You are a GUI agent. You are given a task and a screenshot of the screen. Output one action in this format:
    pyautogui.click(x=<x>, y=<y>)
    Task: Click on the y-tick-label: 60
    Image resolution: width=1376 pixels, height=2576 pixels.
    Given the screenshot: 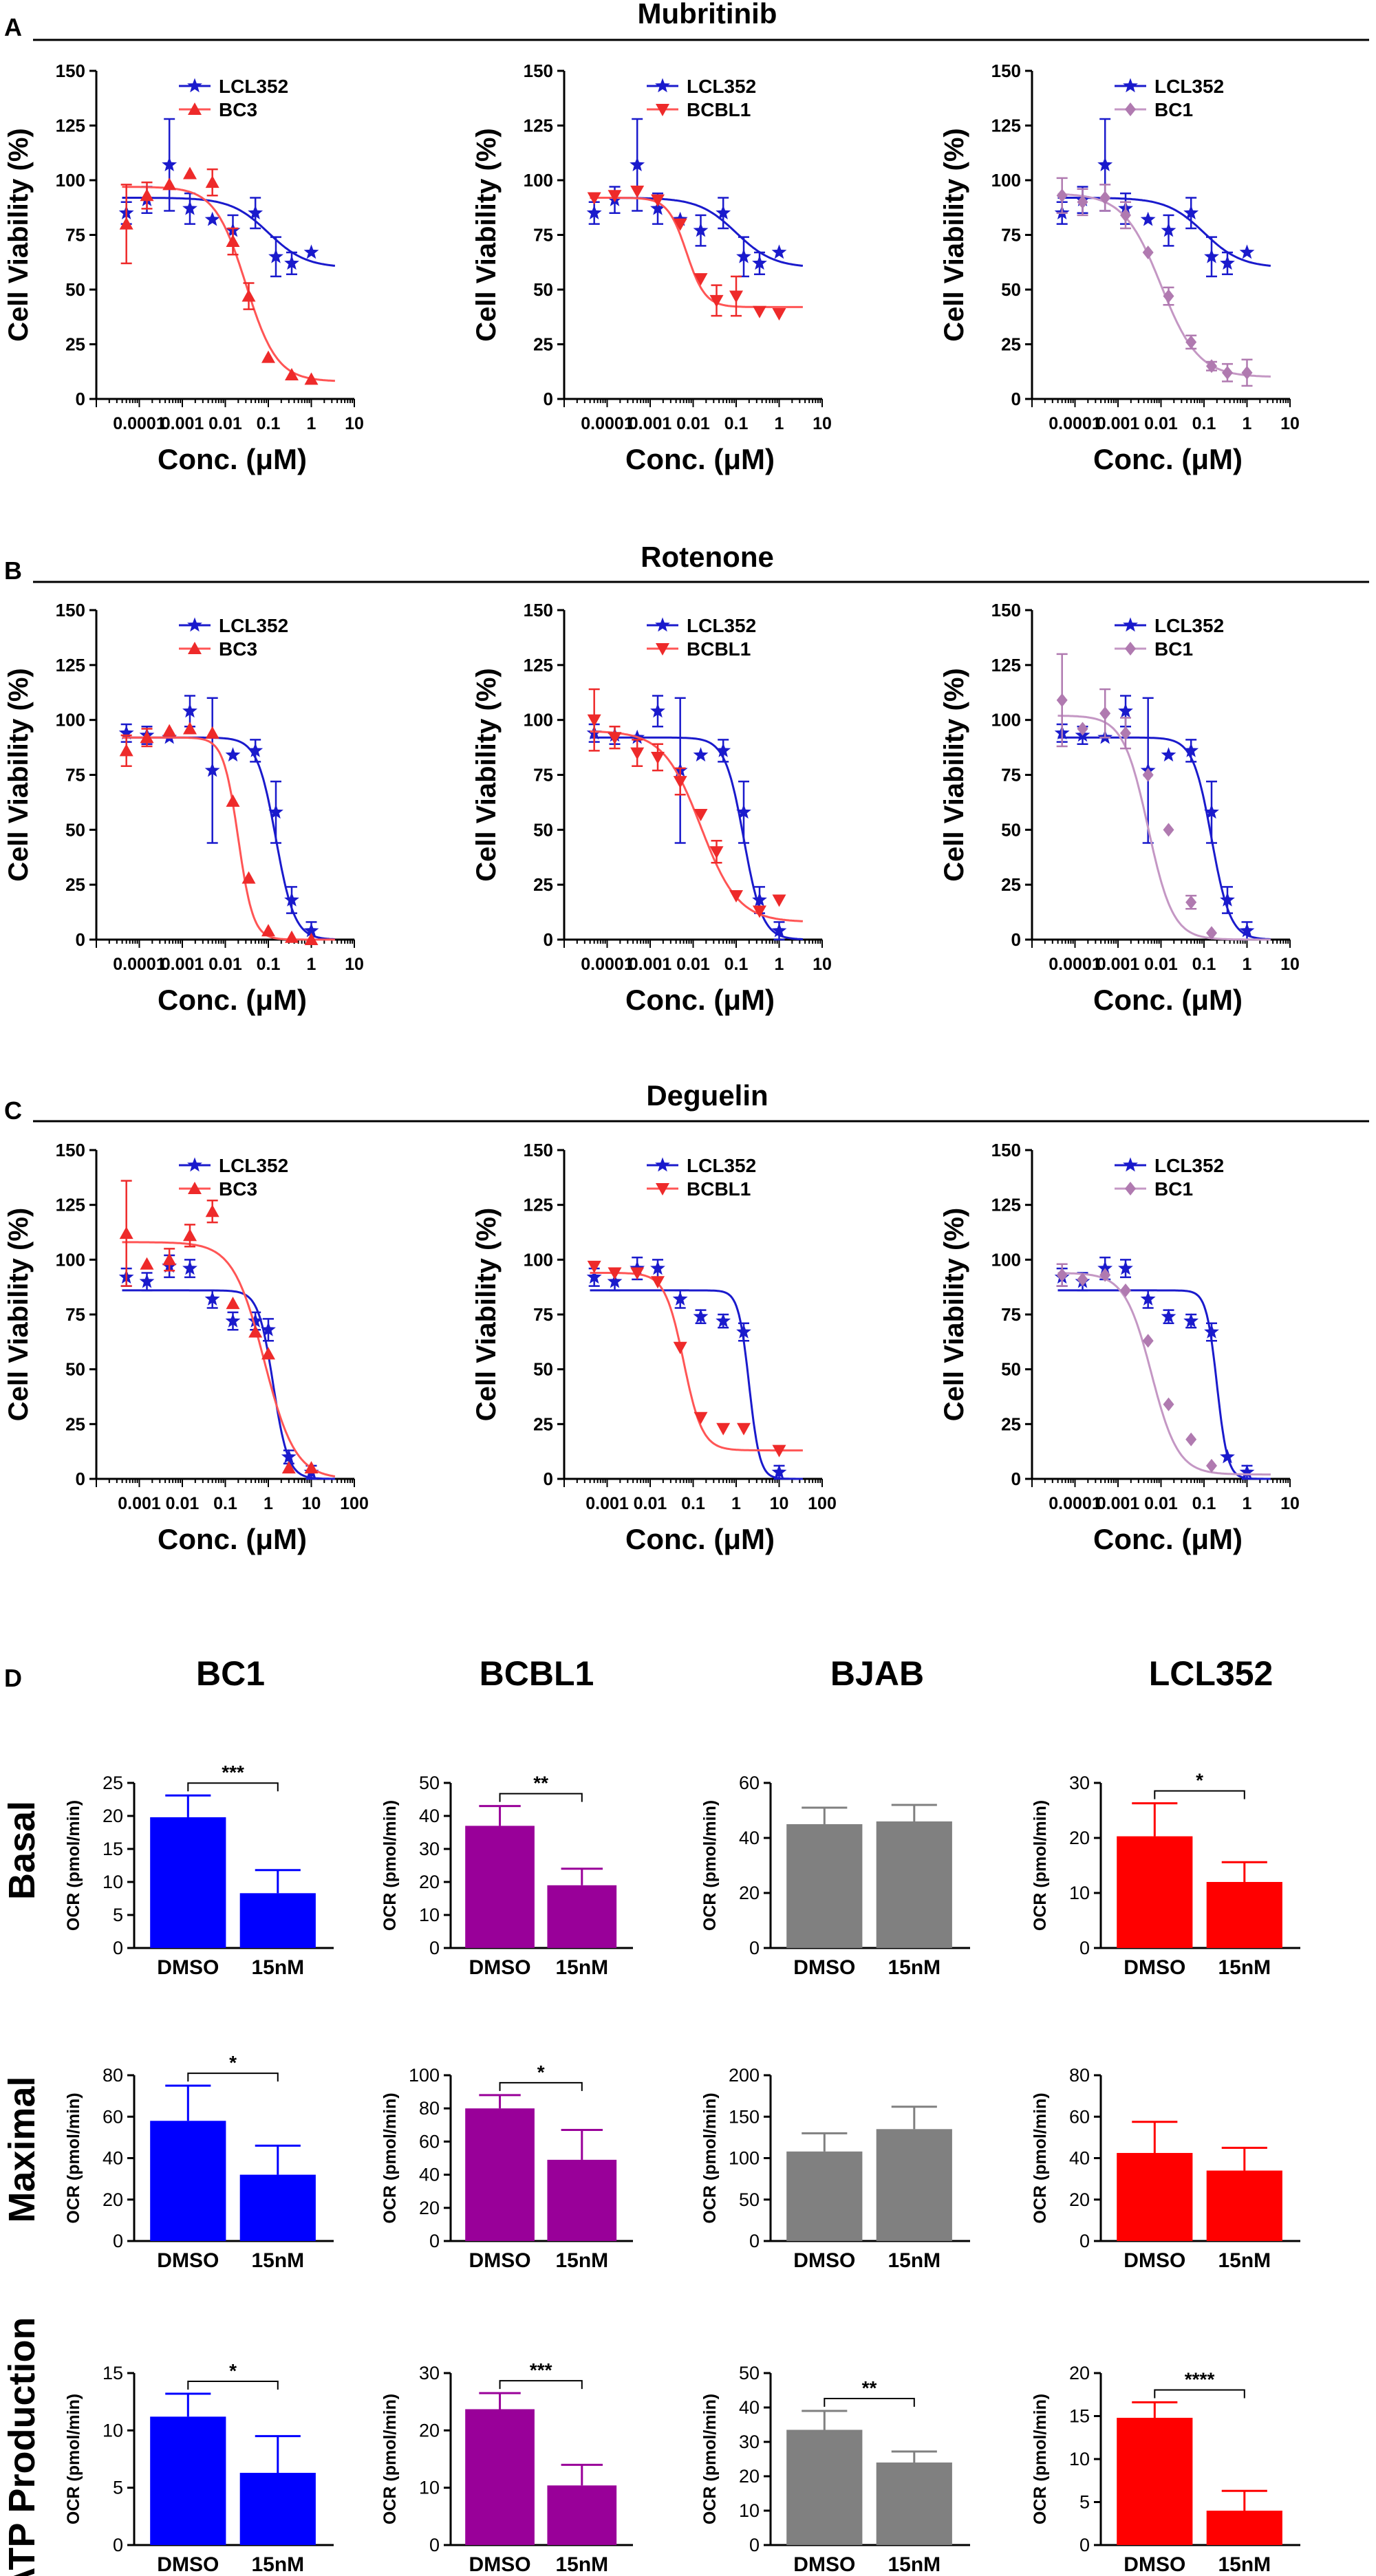 What is the action you would take?
    pyautogui.click(x=429, y=2141)
    